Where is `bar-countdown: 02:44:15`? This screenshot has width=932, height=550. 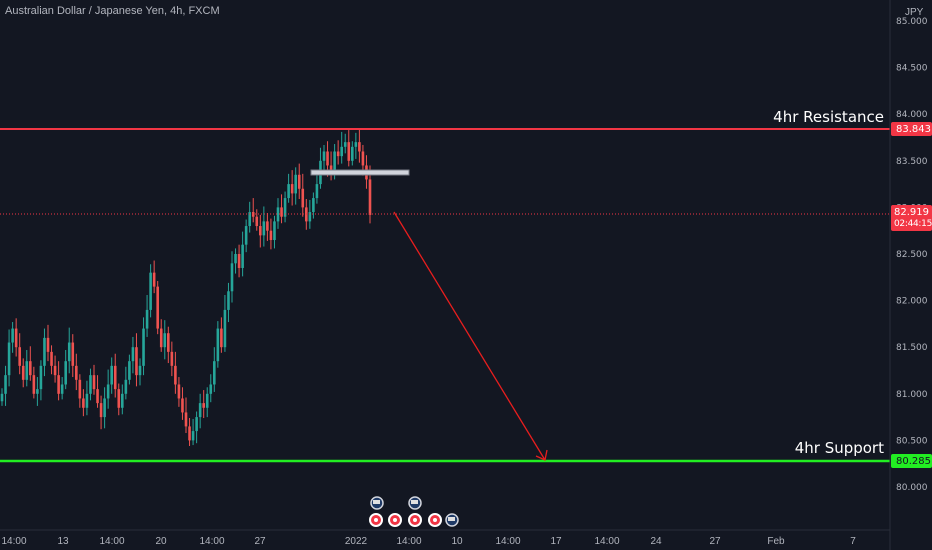 bar-countdown: 02:44:15 is located at coordinates (913, 224).